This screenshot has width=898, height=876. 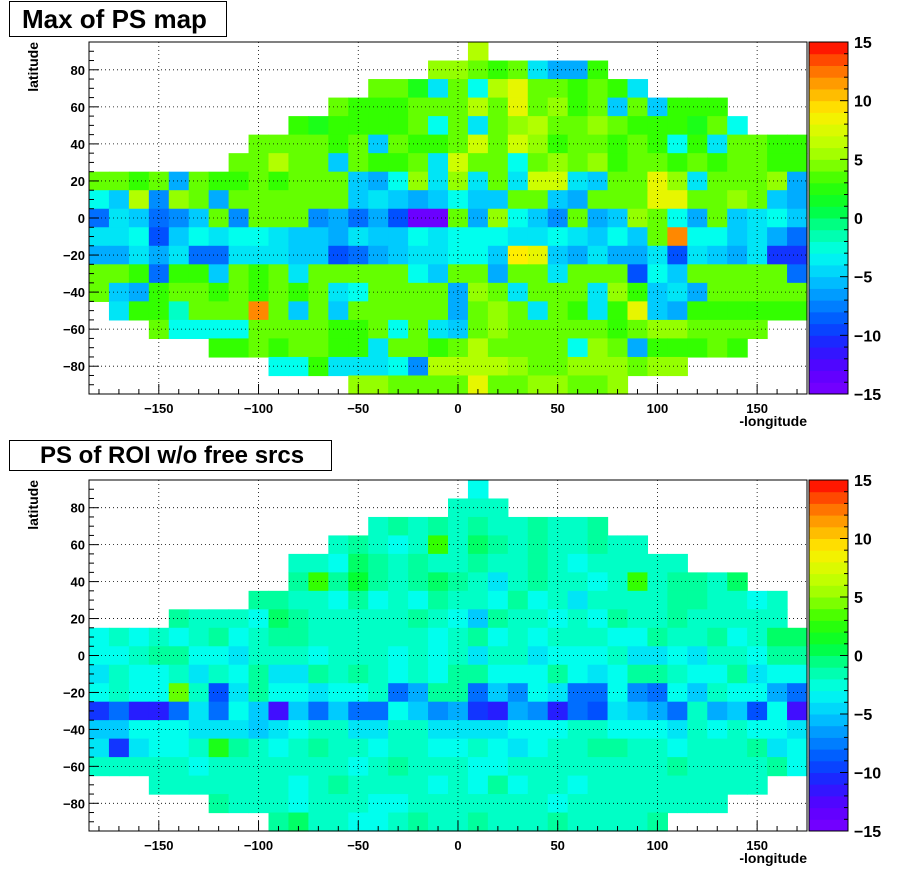 I want to click on x-axis-label: -longitude, so click(x=773, y=858).